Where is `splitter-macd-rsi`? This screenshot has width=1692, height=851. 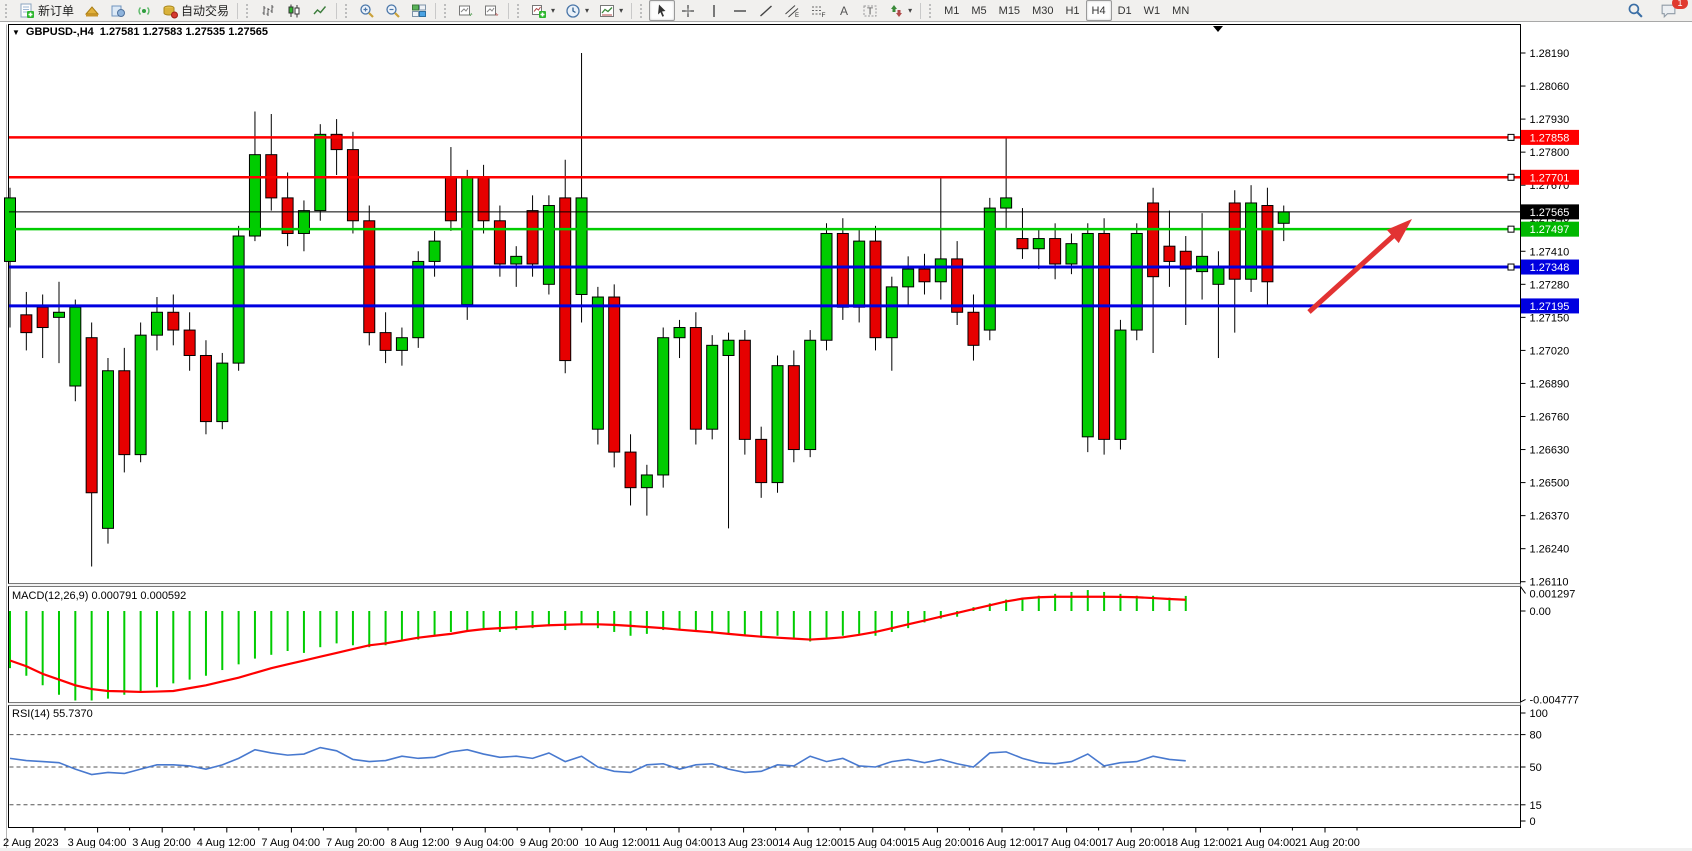
splitter-macd-rsi is located at coordinates (764, 704).